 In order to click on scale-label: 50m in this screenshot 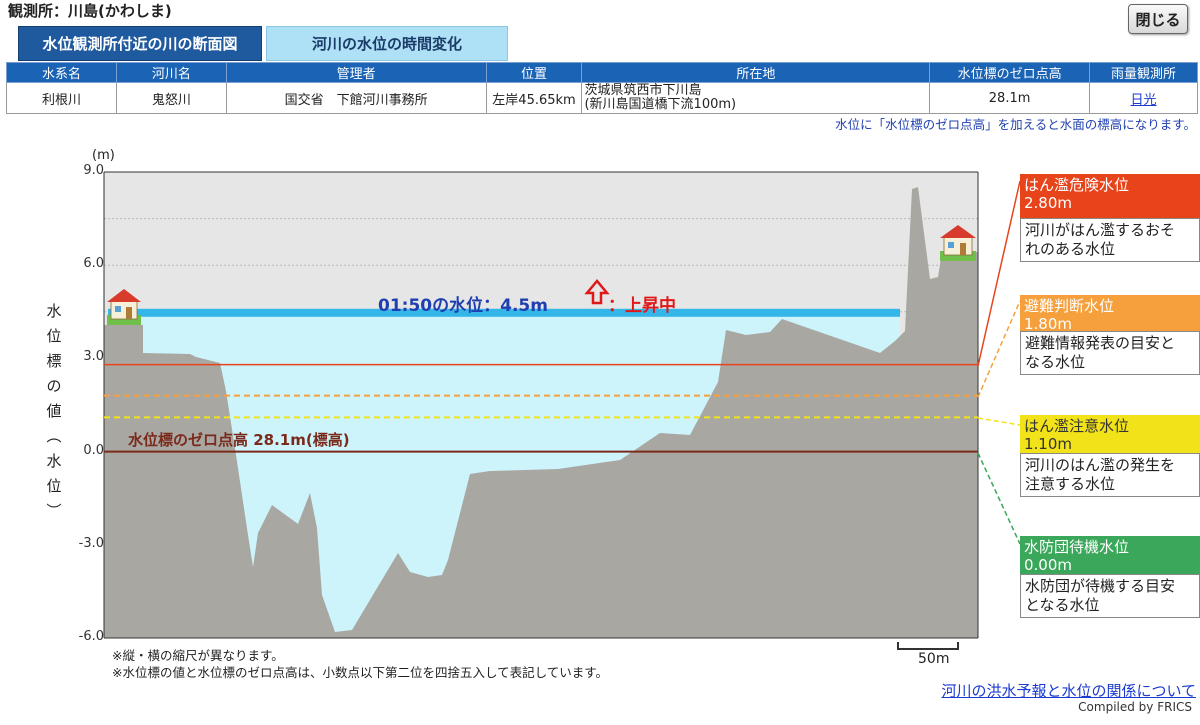, I will do `click(934, 659)`.